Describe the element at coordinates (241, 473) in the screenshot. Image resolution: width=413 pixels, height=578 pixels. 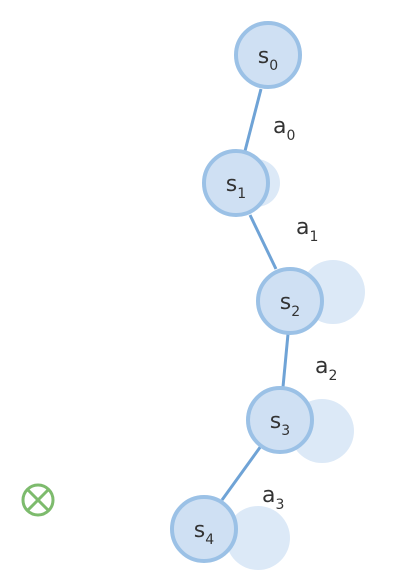
I see `edge-s3-s4` at that location.